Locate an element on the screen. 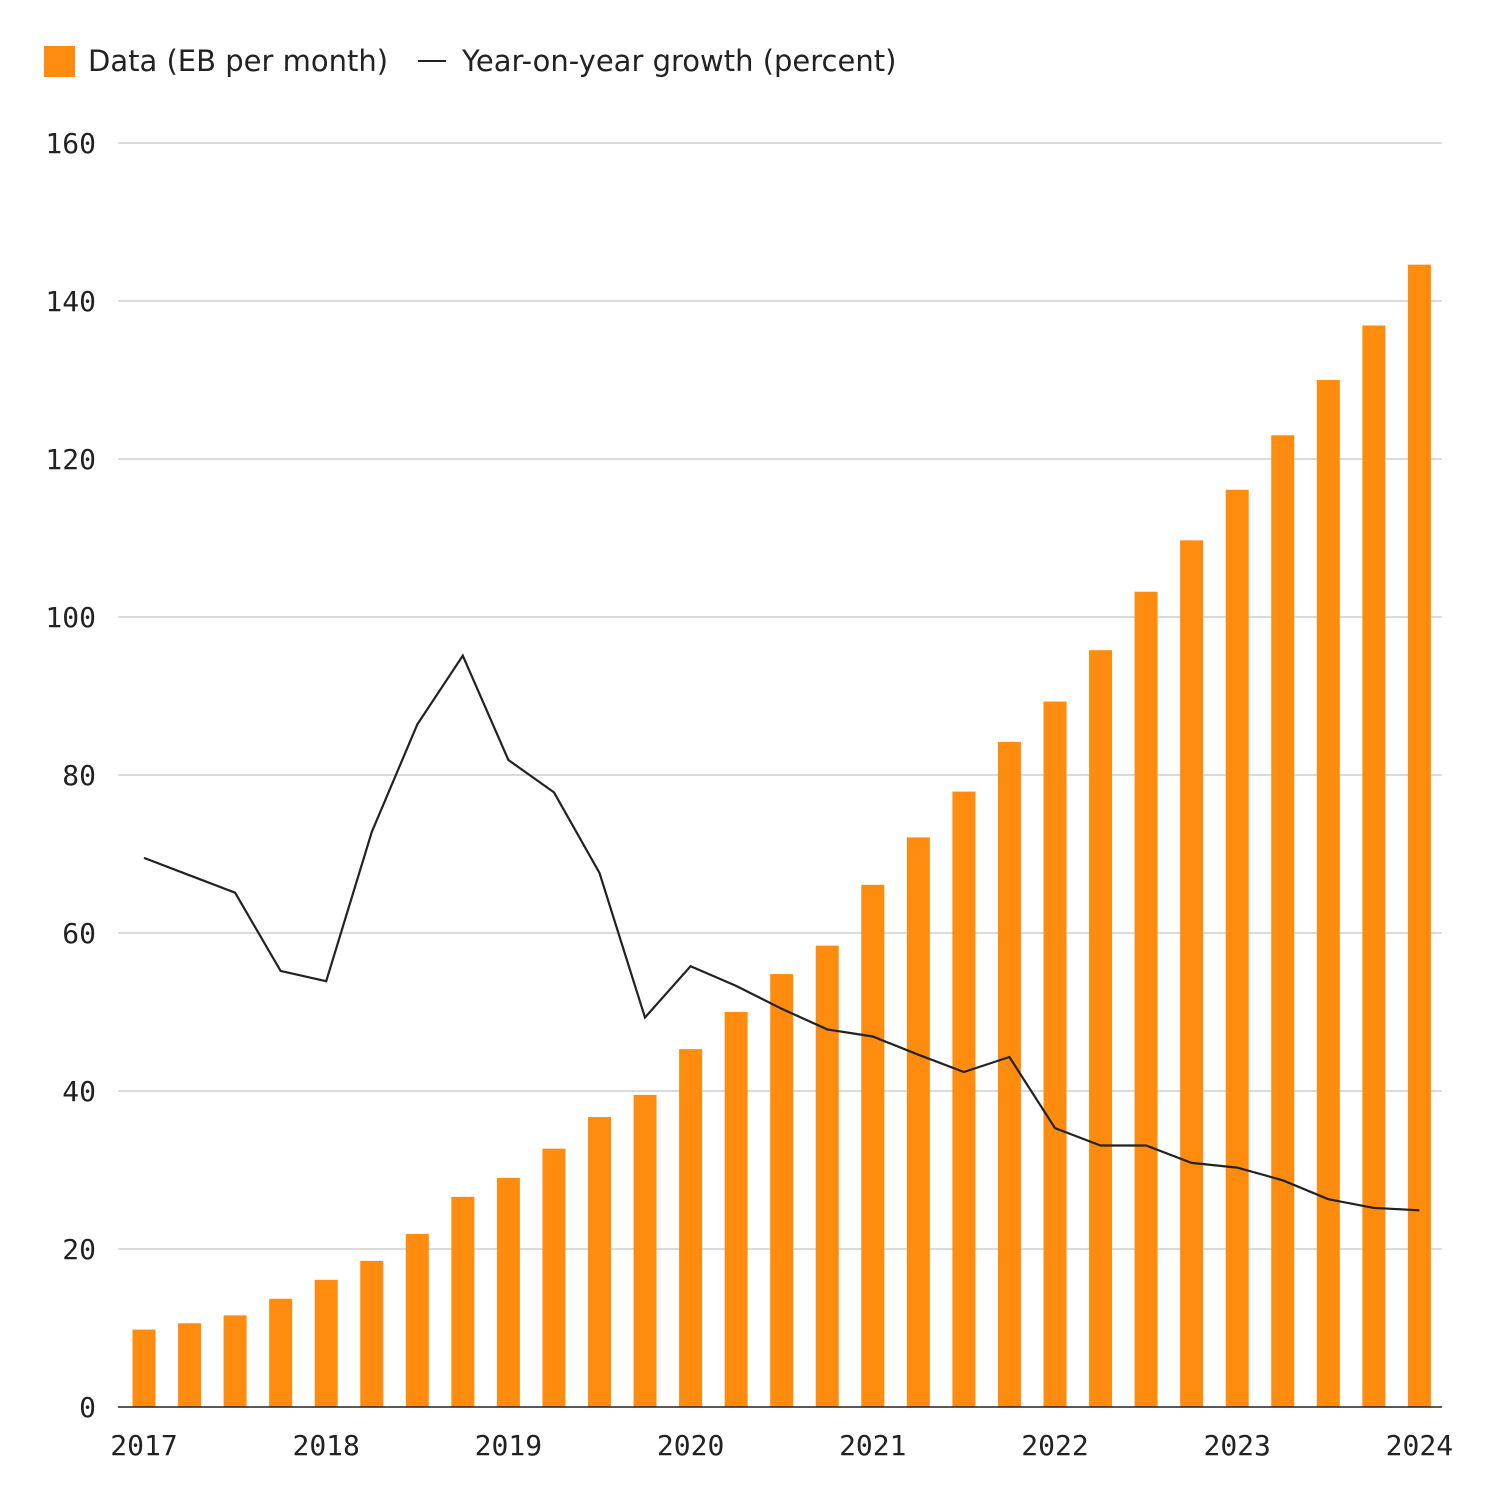  y-tick-label: 160 is located at coordinates (70, 143).